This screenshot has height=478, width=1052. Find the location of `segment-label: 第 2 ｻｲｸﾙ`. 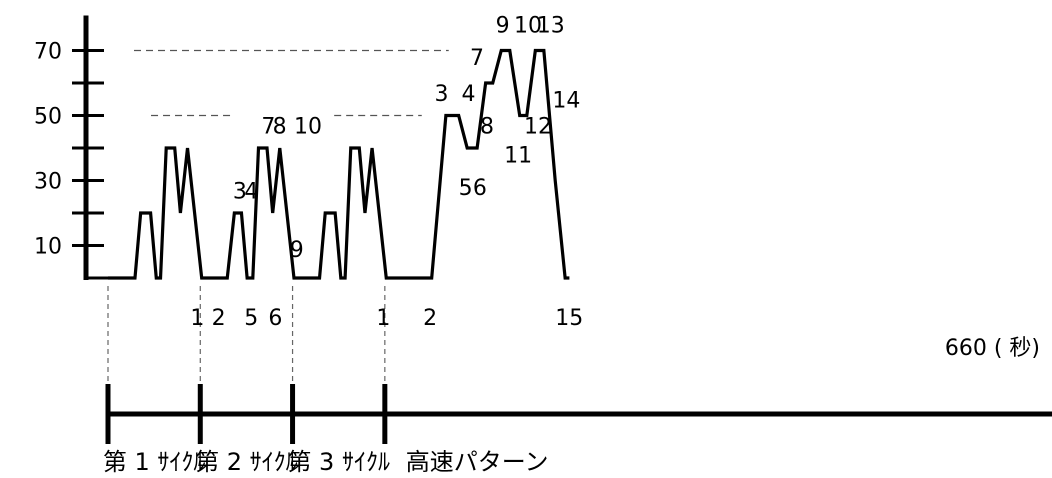

segment-label: 第 2 ｻｲｸﾙ is located at coordinates (246, 462).